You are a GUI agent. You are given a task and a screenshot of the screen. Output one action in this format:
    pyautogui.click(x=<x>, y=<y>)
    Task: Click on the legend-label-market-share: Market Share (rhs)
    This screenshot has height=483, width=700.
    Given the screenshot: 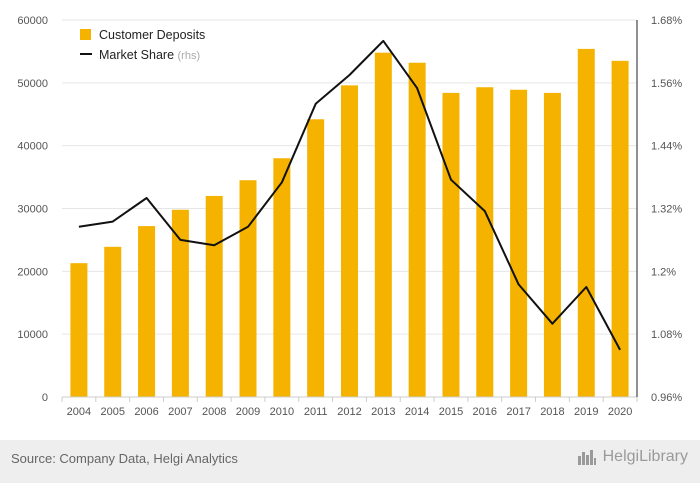 What is the action you would take?
    pyautogui.click(x=149, y=55)
    